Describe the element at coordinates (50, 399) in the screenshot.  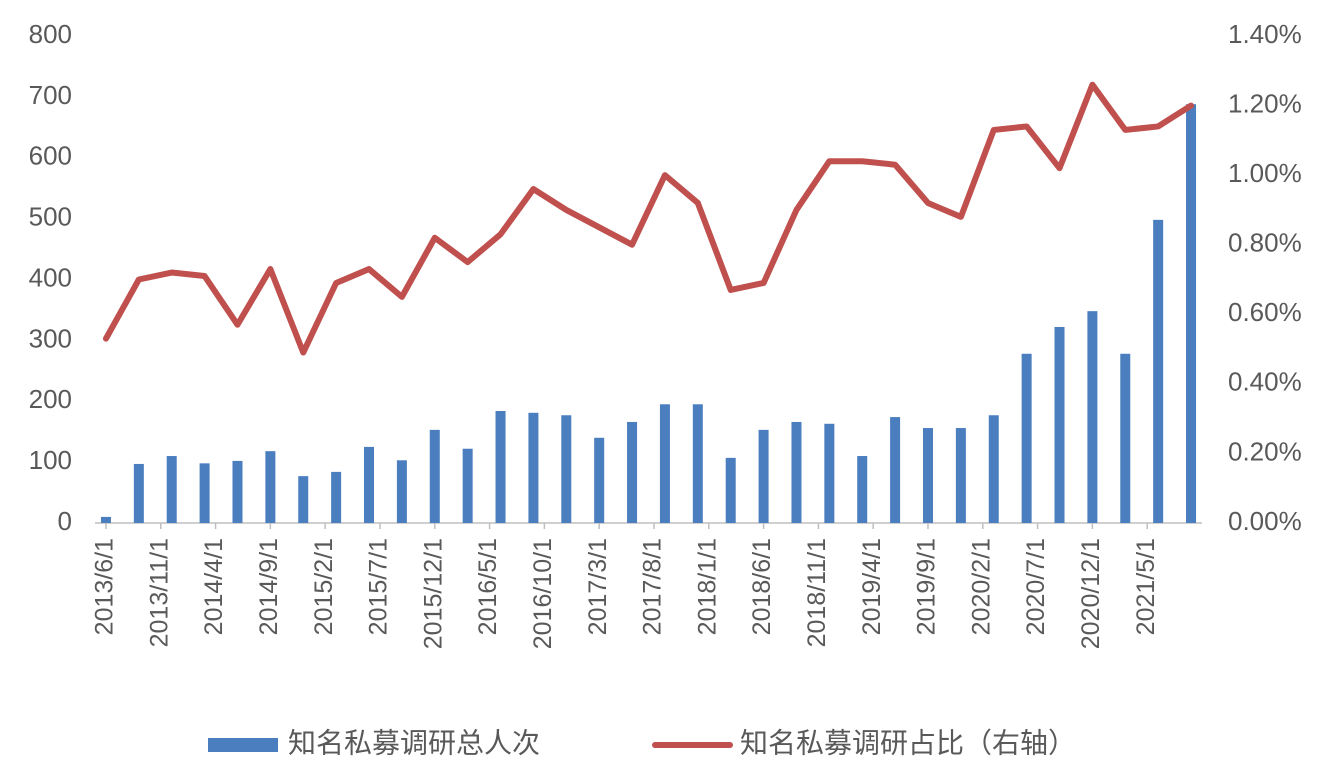
I see `y-tick-label: 200` at that location.